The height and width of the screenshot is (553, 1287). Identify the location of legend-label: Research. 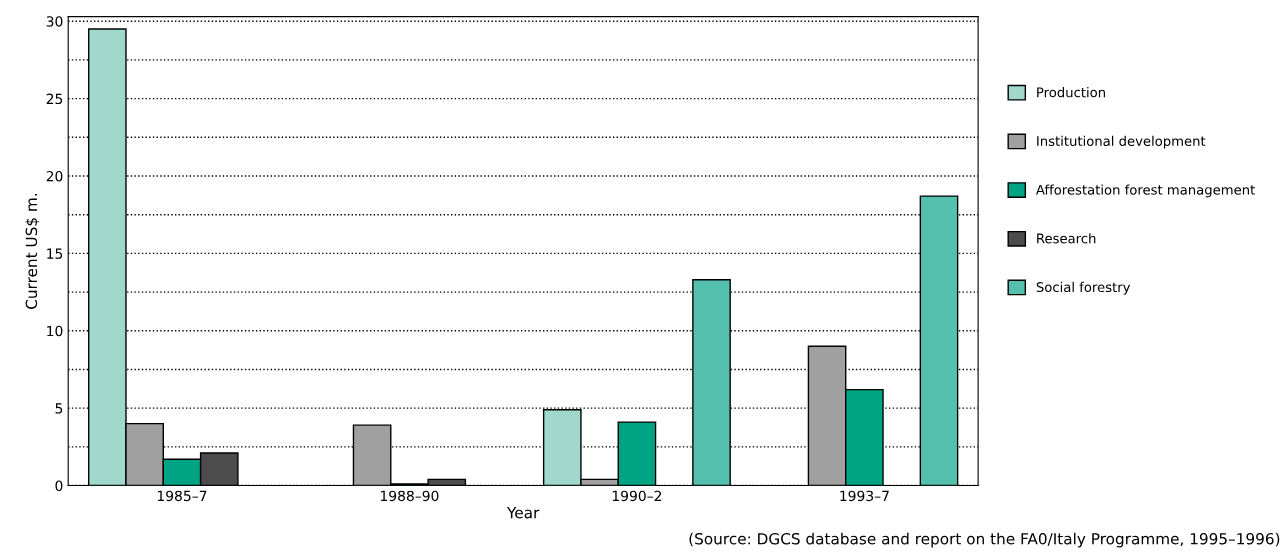
(1066, 238).